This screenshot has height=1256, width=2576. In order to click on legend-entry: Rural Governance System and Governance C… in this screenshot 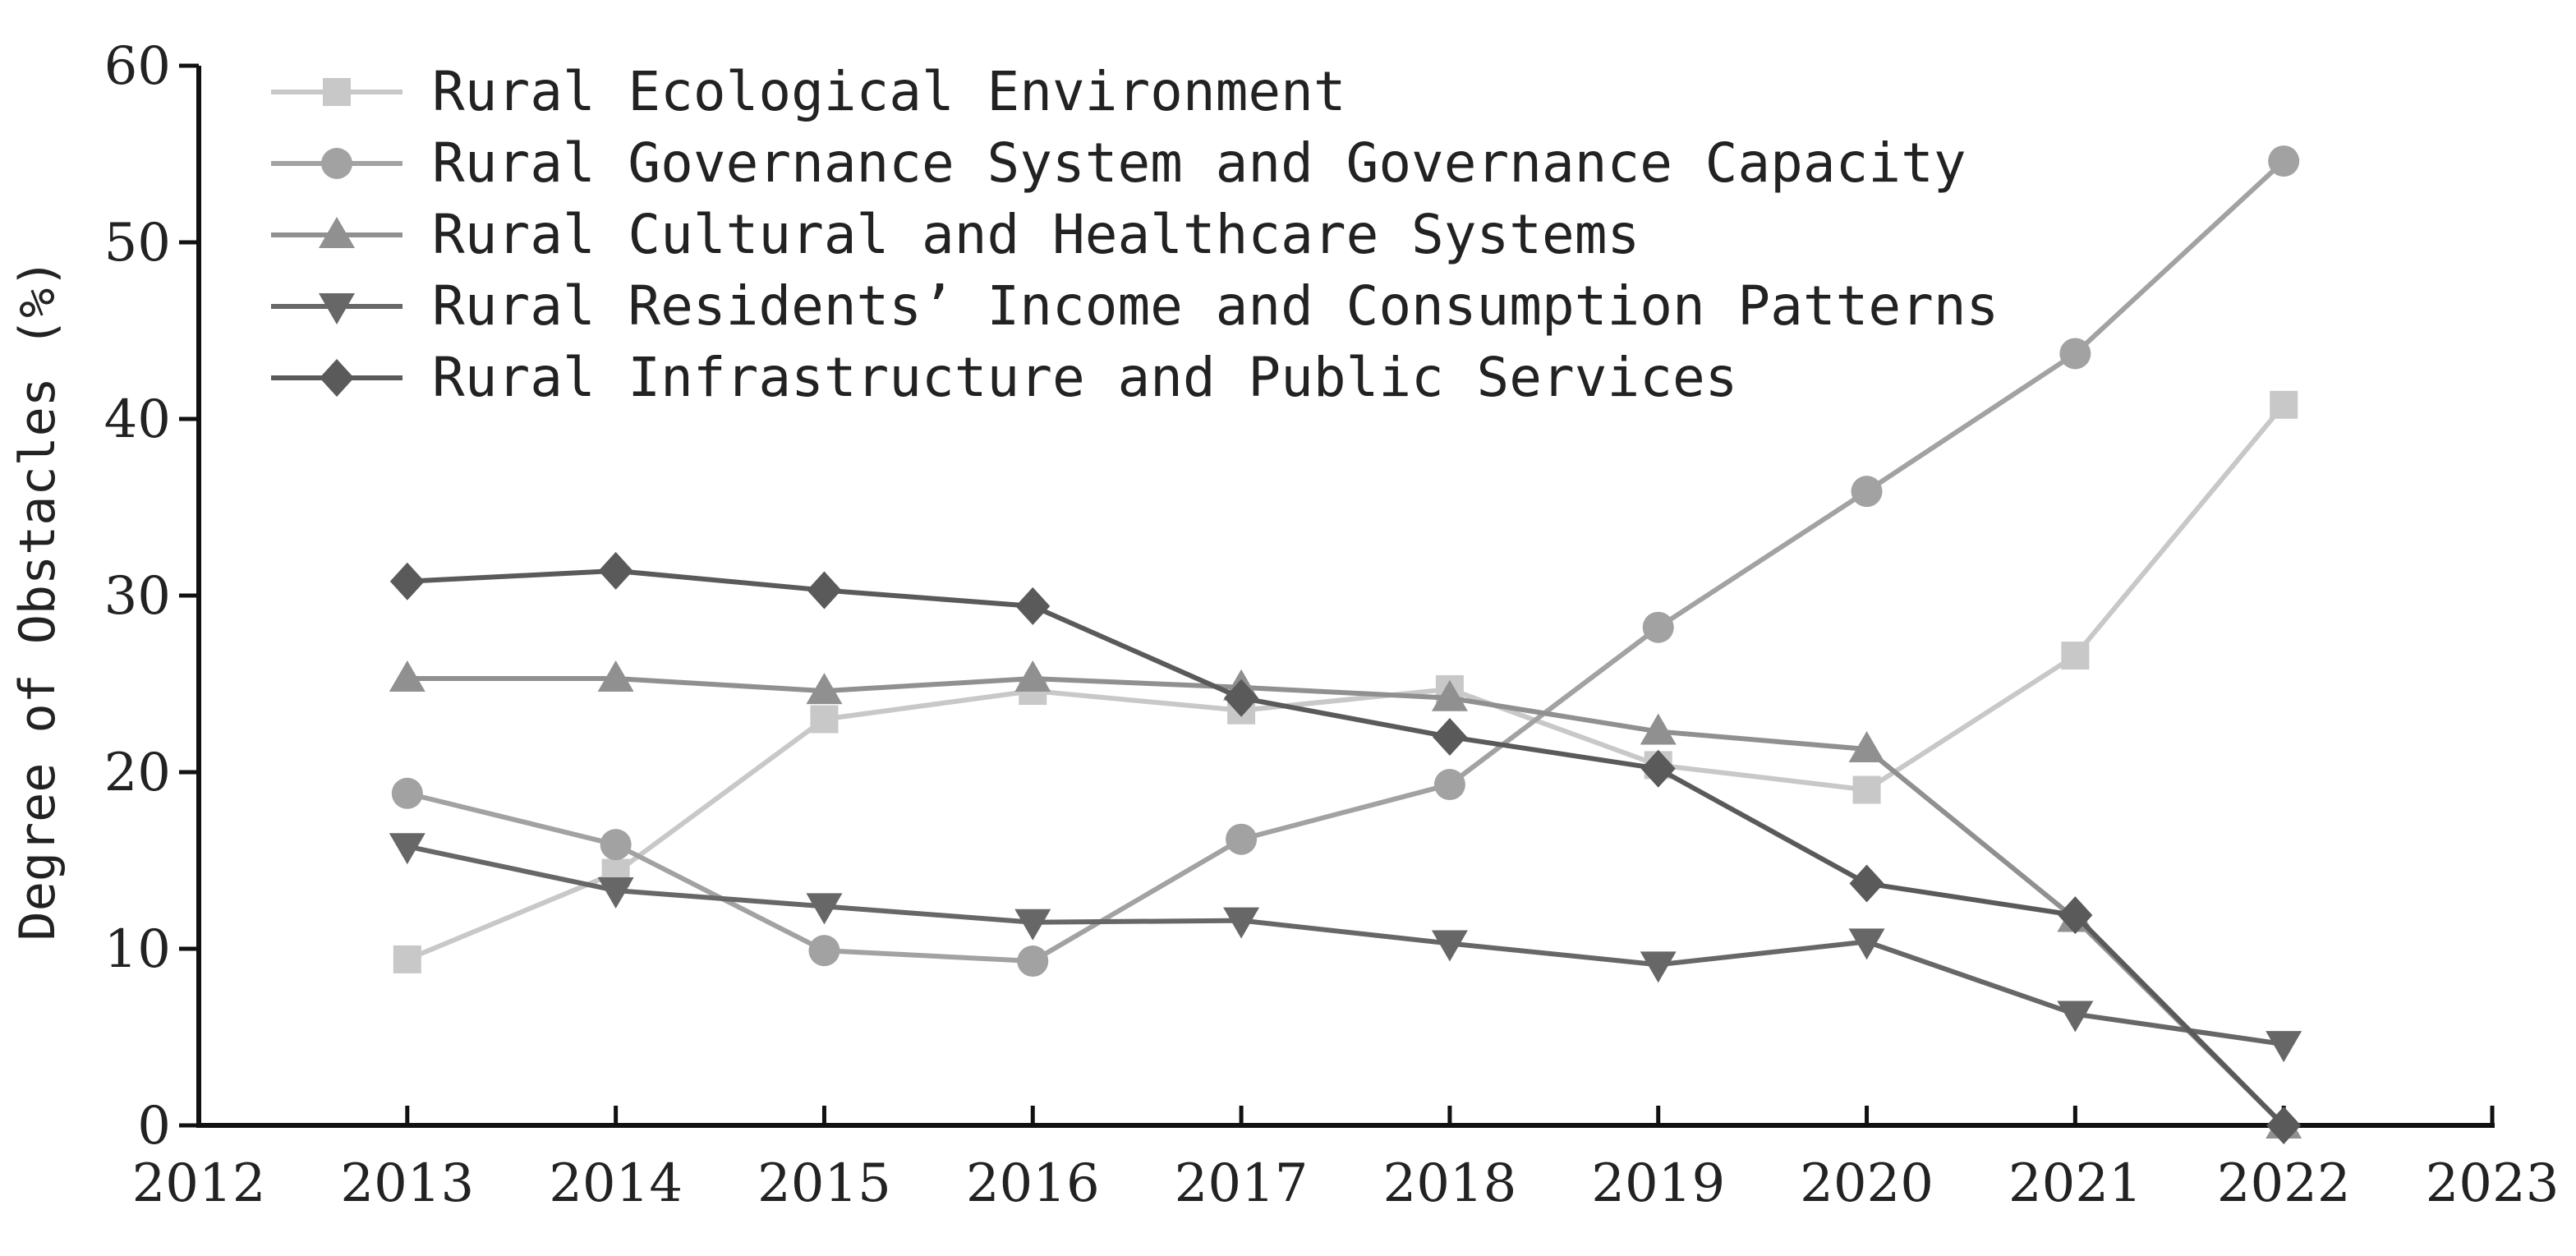, I will do `click(1118, 163)`.